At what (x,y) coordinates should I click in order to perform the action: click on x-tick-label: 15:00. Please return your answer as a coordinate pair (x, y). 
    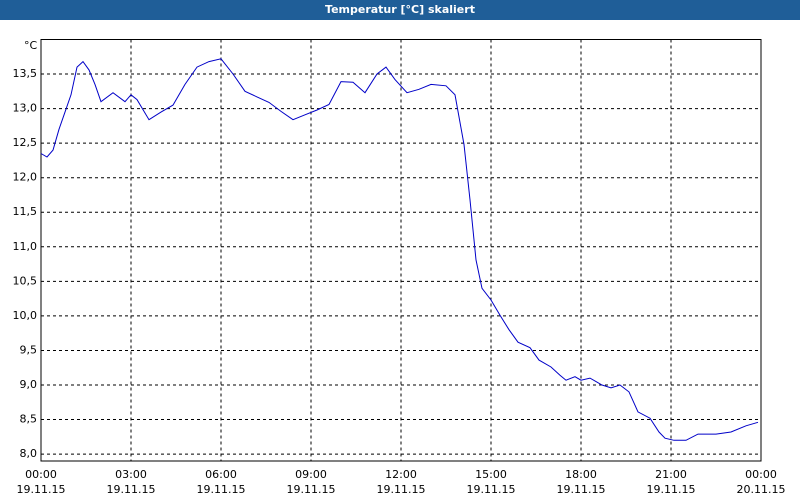
    Looking at the image, I should click on (491, 474).